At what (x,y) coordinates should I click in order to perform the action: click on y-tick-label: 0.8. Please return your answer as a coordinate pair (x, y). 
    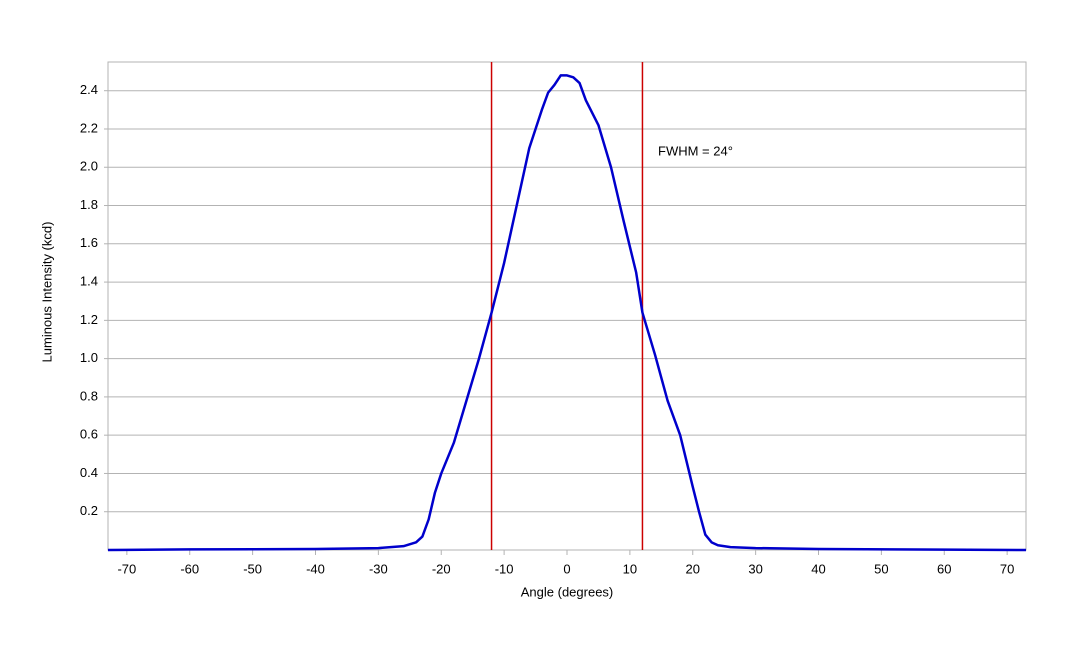
    Looking at the image, I should click on (89, 395).